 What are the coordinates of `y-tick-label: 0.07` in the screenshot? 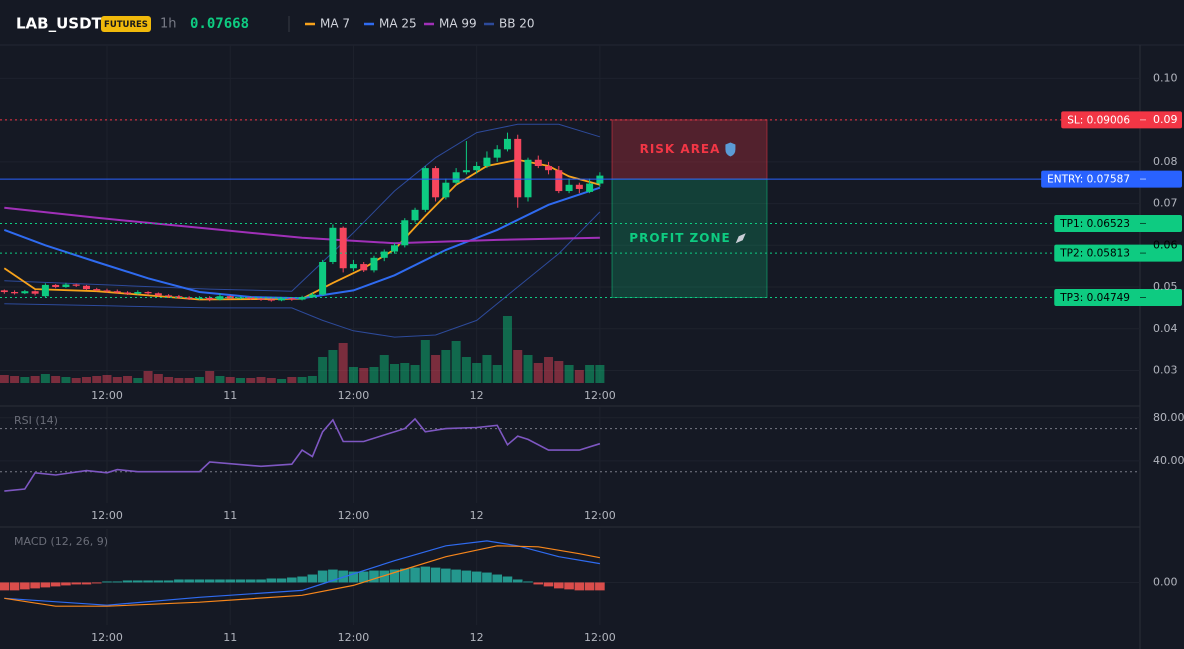 It's located at (1165, 203).